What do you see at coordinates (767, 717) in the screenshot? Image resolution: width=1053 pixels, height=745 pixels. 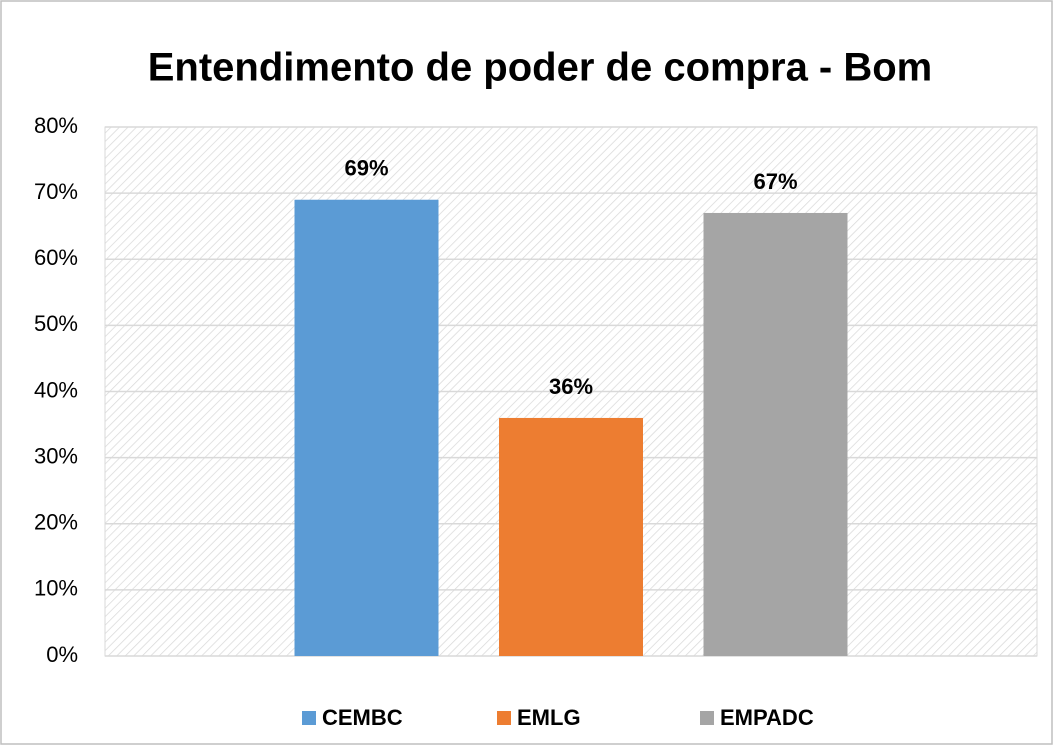 I see `legend-label: EMPADC` at bounding box center [767, 717].